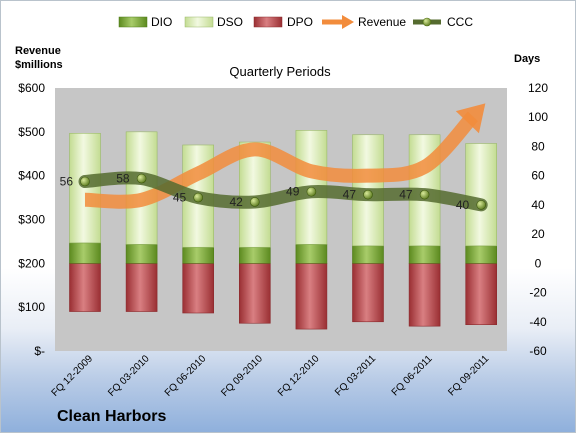 Image resolution: width=576 pixels, height=433 pixels. What do you see at coordinates (236, 202) in the screenshot?
I see `ccc-data-label: 42` at bounding box center [236, 202].